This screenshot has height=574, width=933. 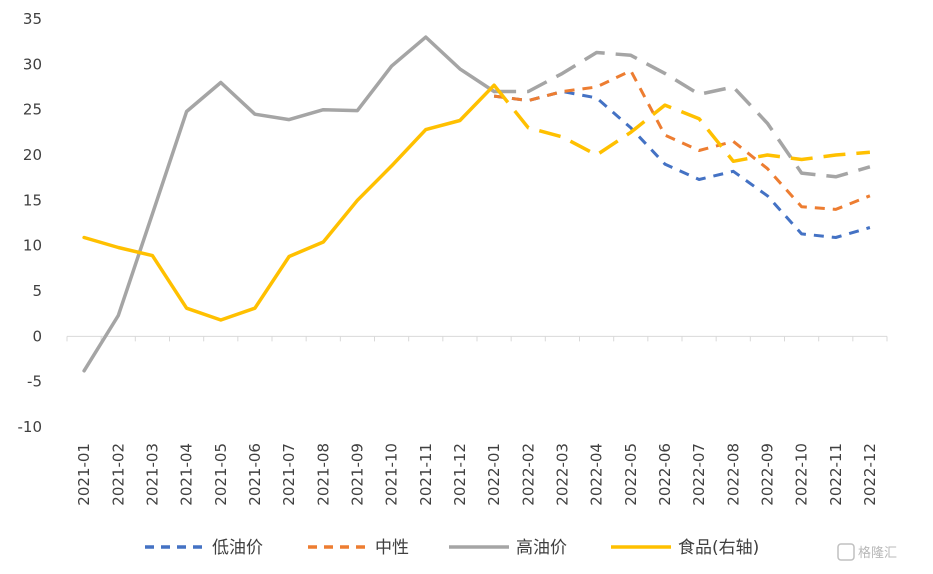 What do you see at coordinates (392, 474) in the screenshot?
I see `x-tick-label: 2021-10` at bounding box center [392, 474].